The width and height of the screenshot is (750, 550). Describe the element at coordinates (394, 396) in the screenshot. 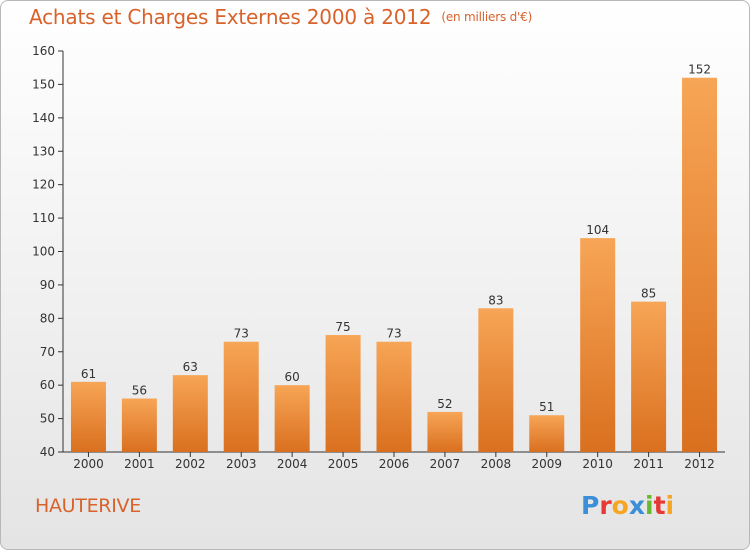

I see `bar-2006` at that location.